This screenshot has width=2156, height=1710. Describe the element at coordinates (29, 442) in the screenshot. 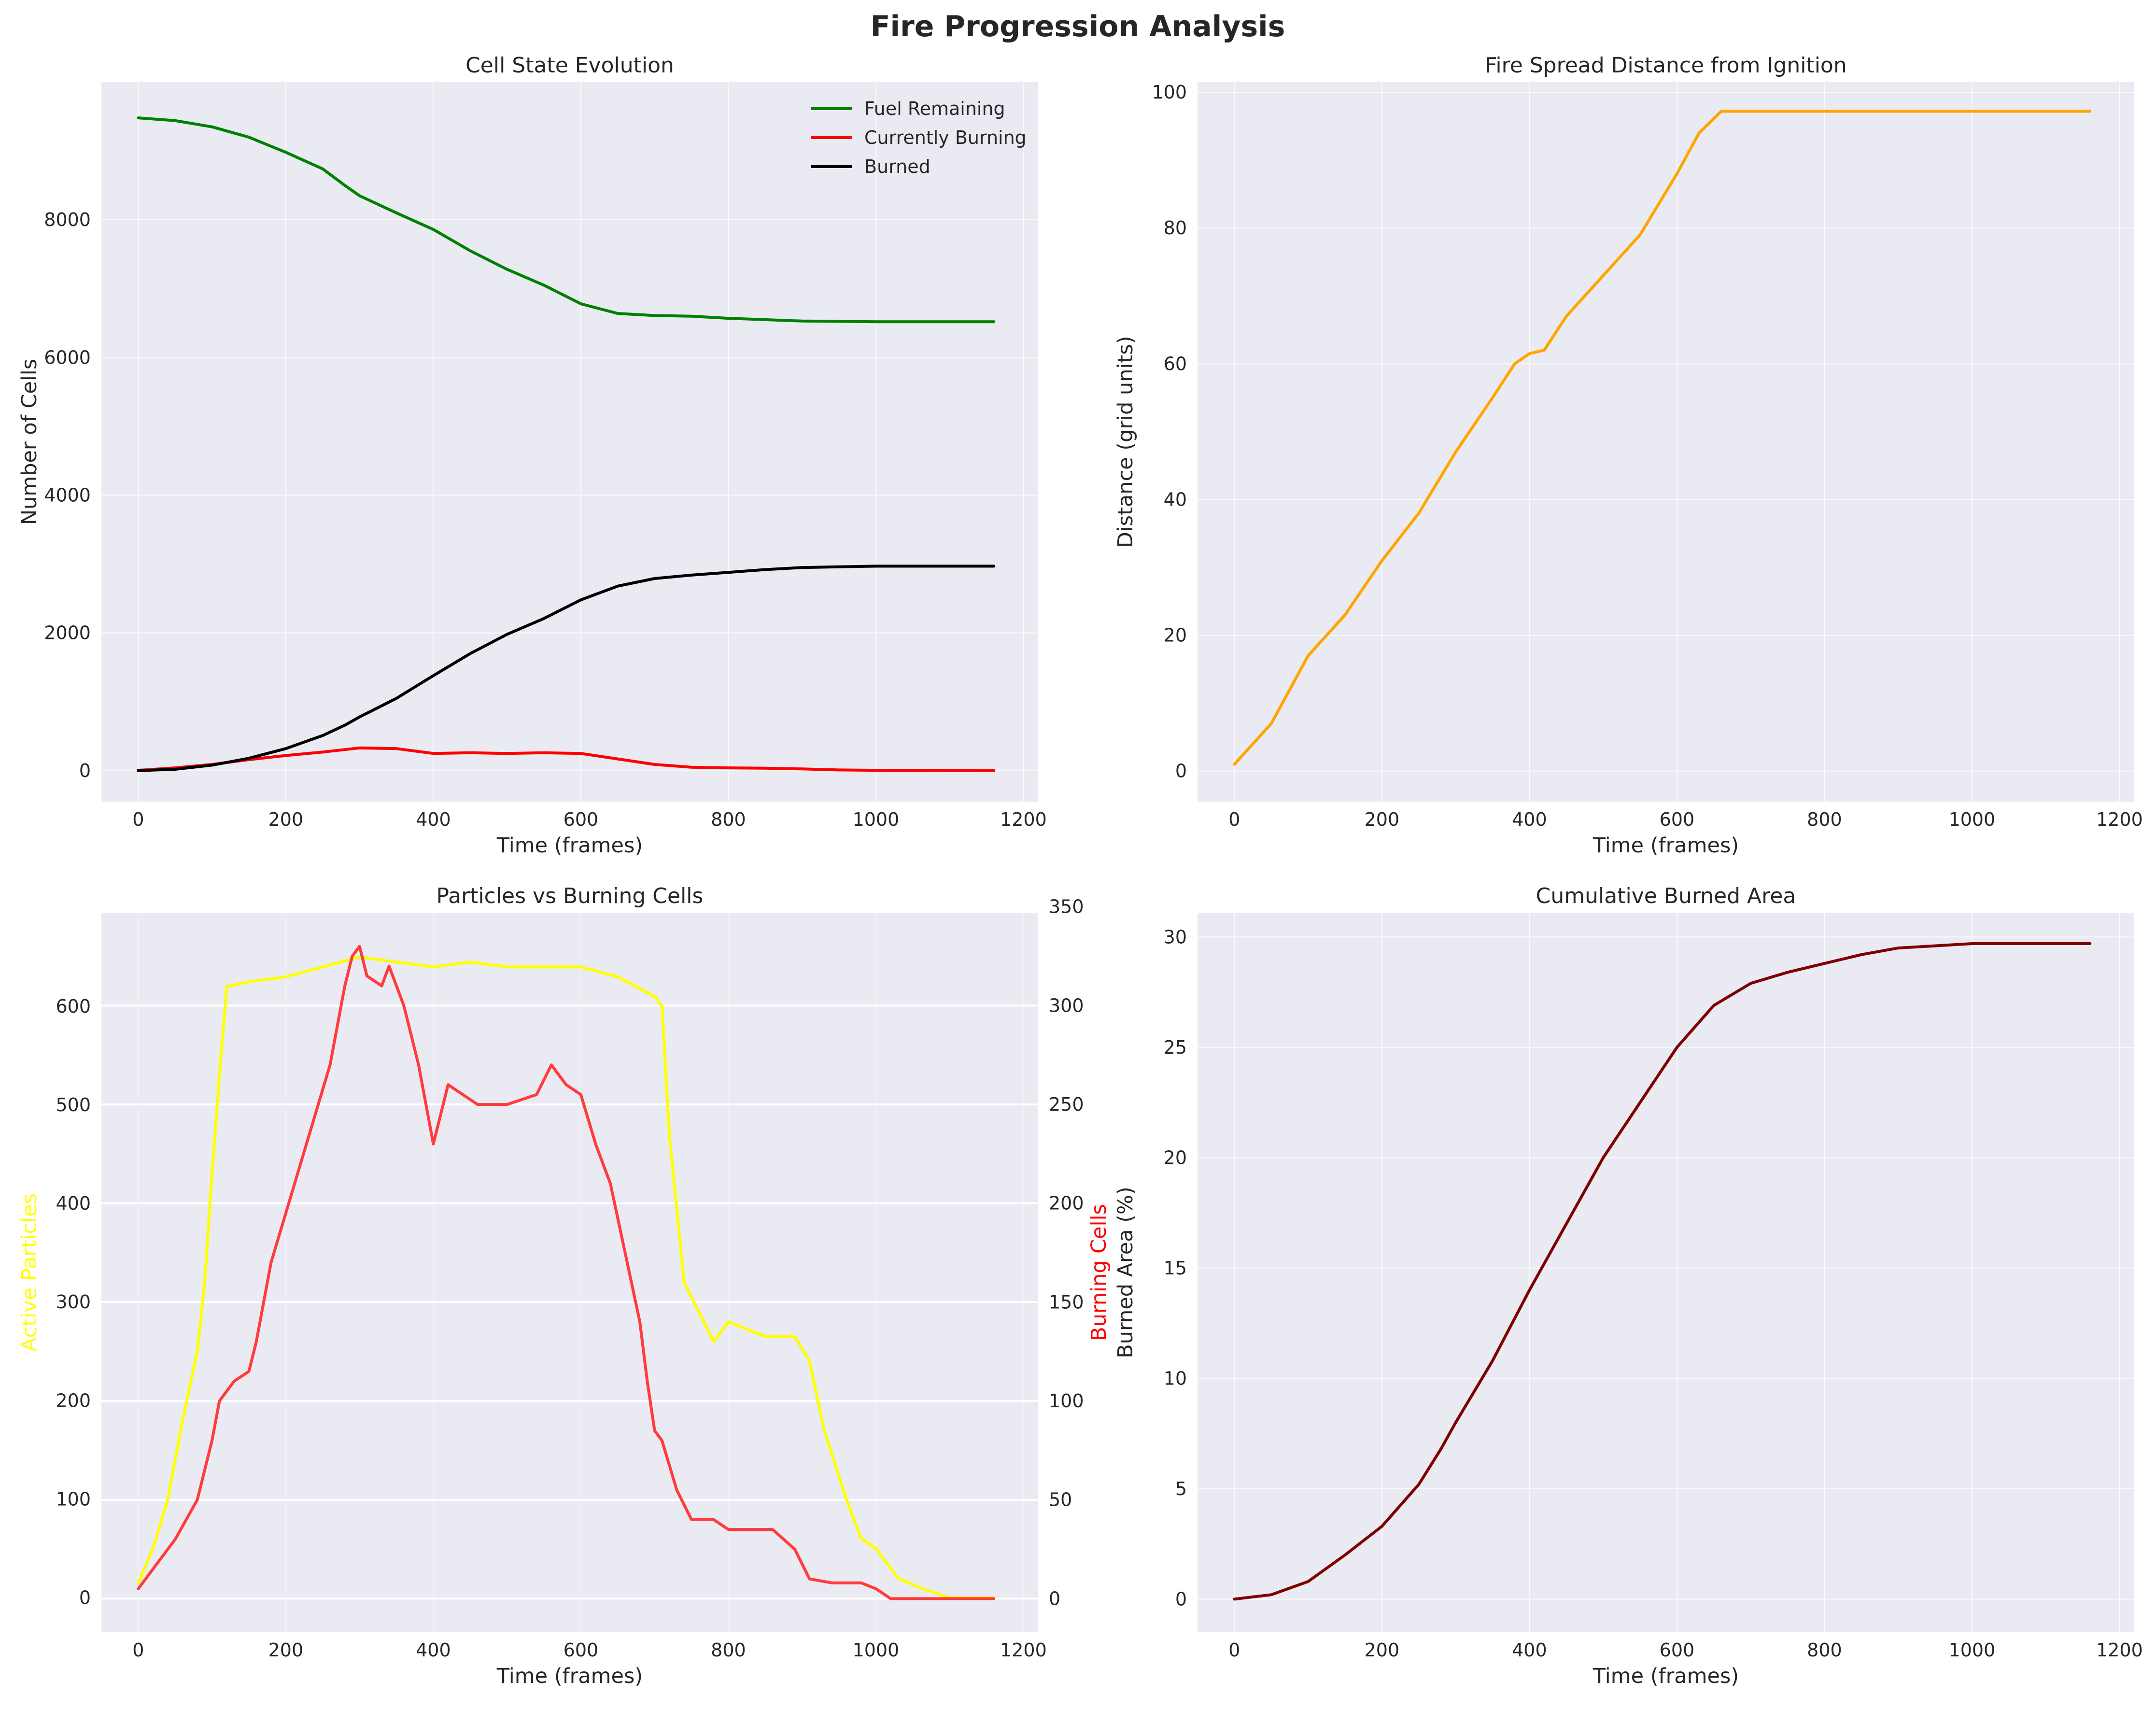

I see `y-axis-label: Number of Cells` at that location.